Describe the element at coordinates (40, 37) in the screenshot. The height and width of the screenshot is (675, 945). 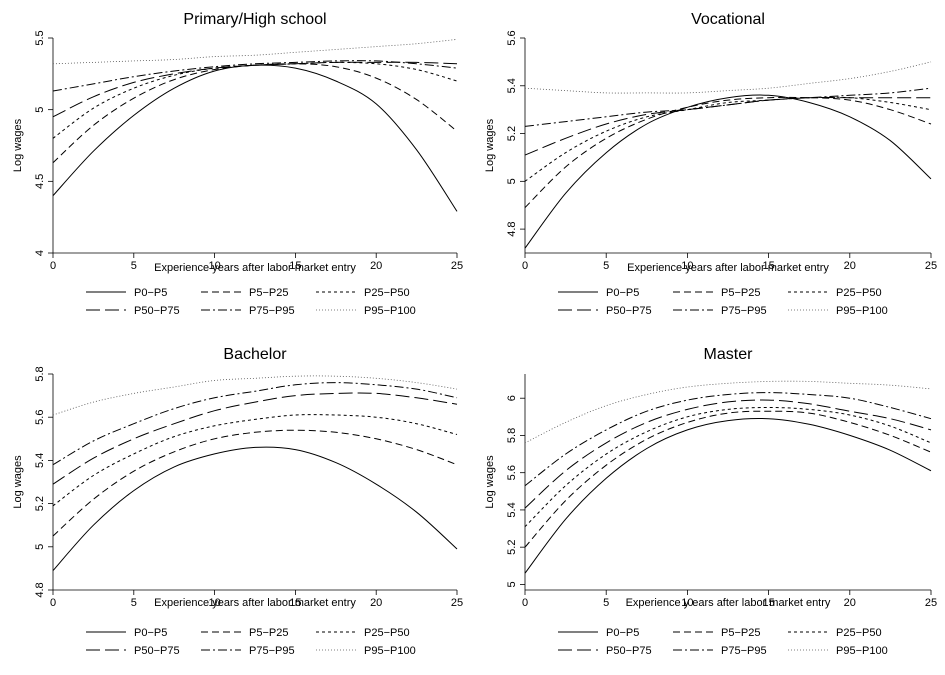
I see `y-tick-label: 5.5` at that location.